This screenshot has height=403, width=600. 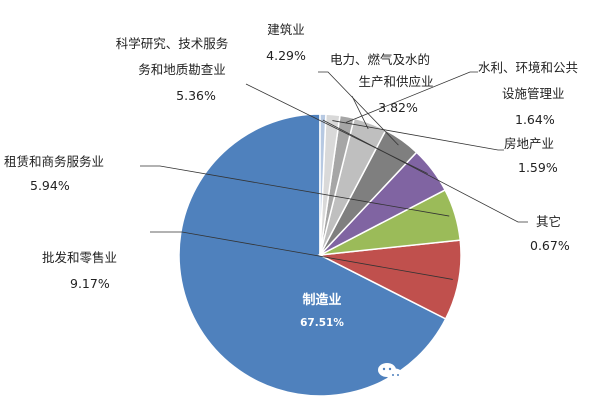 I want to click on slice-value-label: 5.36%, so click(x=196, y=95).